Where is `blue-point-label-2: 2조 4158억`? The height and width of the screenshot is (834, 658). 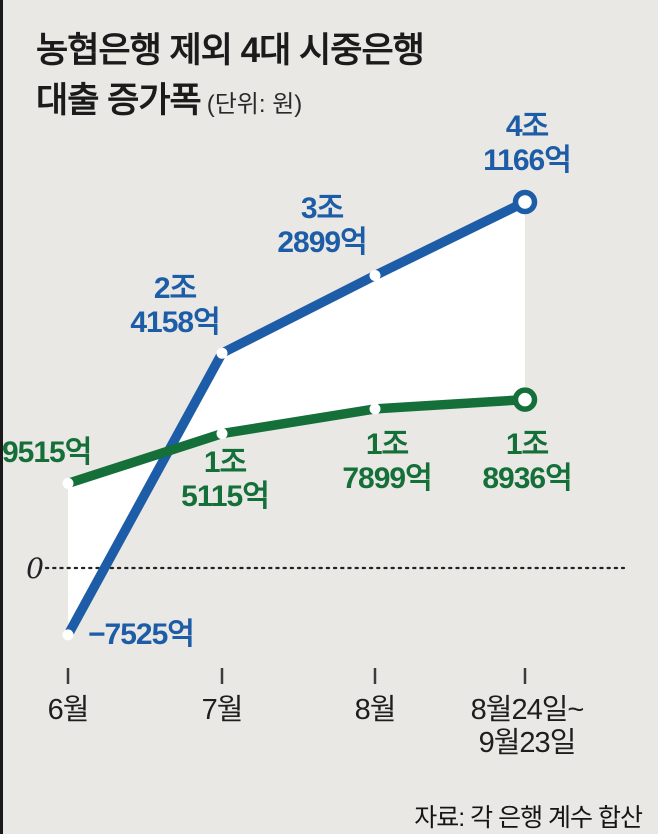 blue-point-label-2: 2조 4158억 is located at coordinates (175, 305).